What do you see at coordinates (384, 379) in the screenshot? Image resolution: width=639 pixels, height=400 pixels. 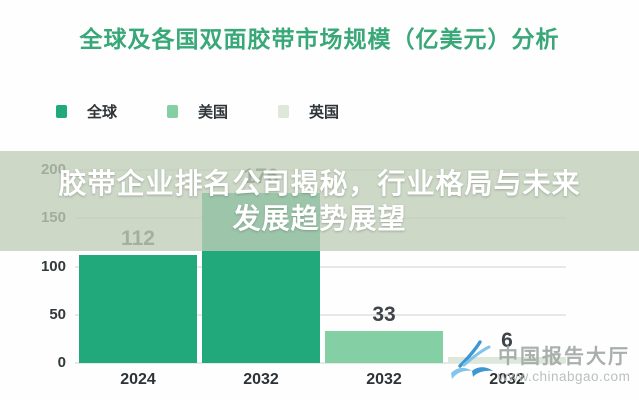 I see `x-axis-label-2: 2032` at bounding box center [384, 379].